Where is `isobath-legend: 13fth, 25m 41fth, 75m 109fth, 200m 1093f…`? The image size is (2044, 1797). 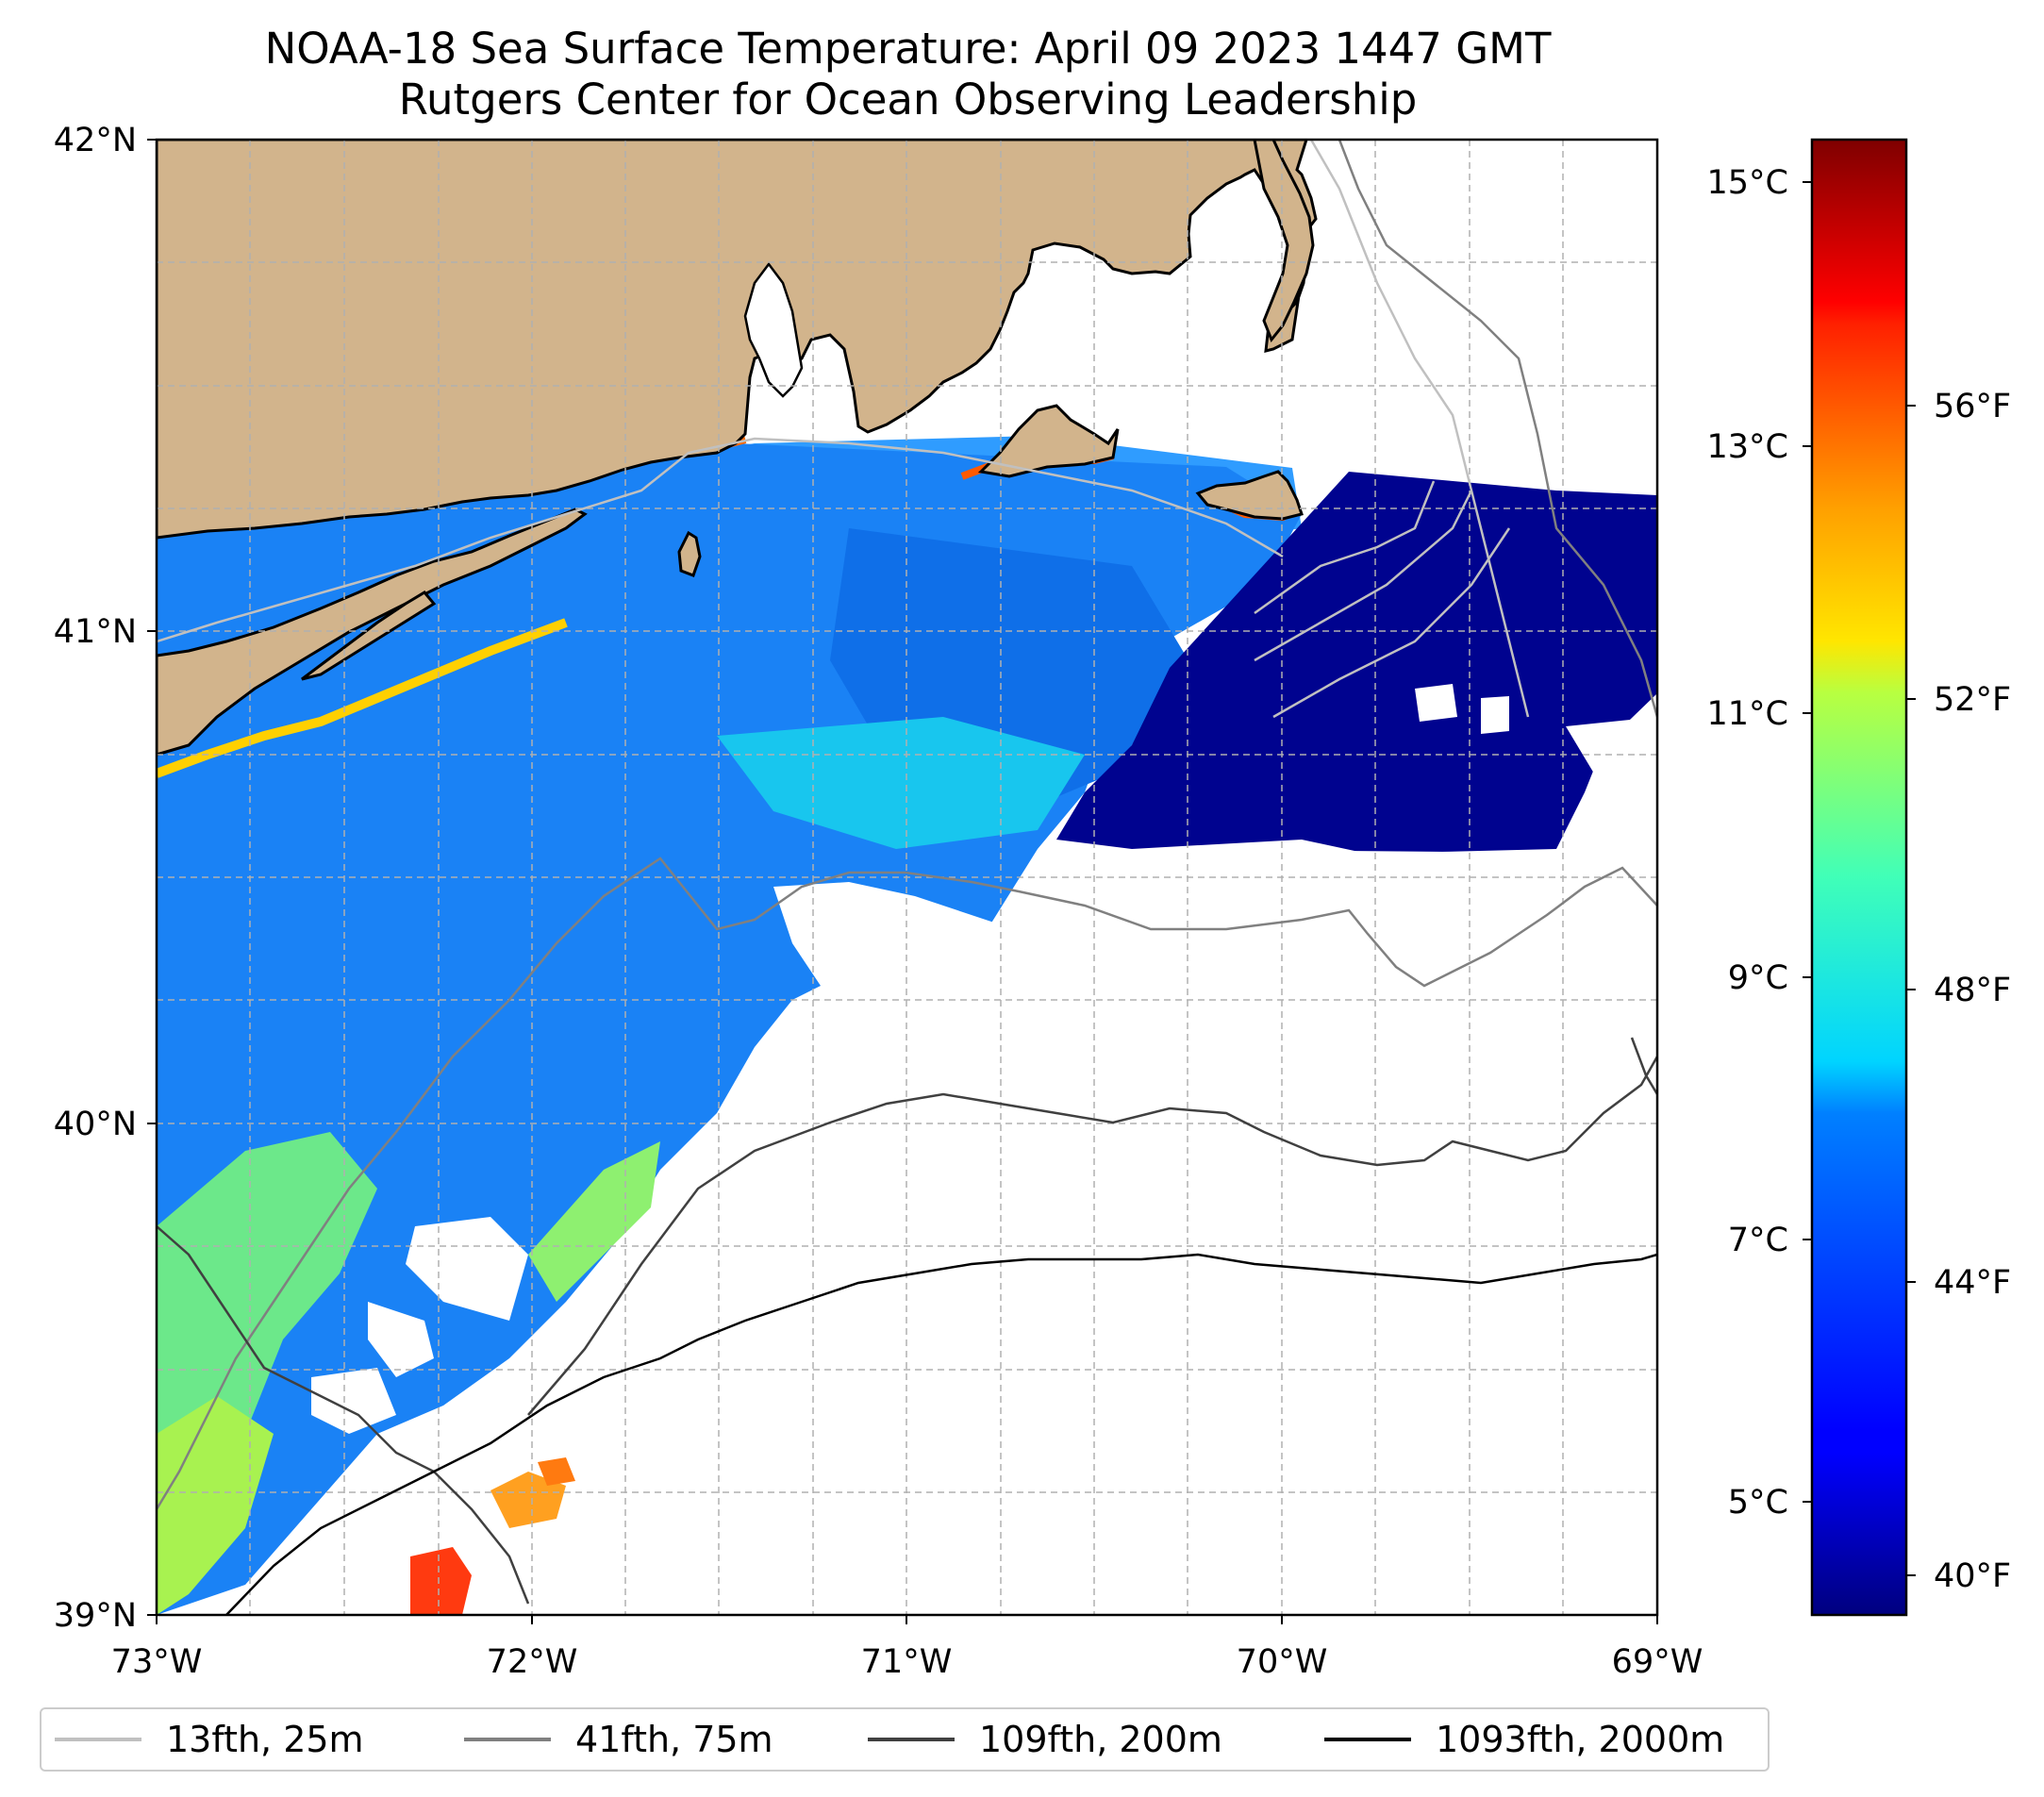
isobath-legend: 13fth, 25m 41fth, 75m 109fth, 200m 1093f… is located at coordinates (905, 1739).